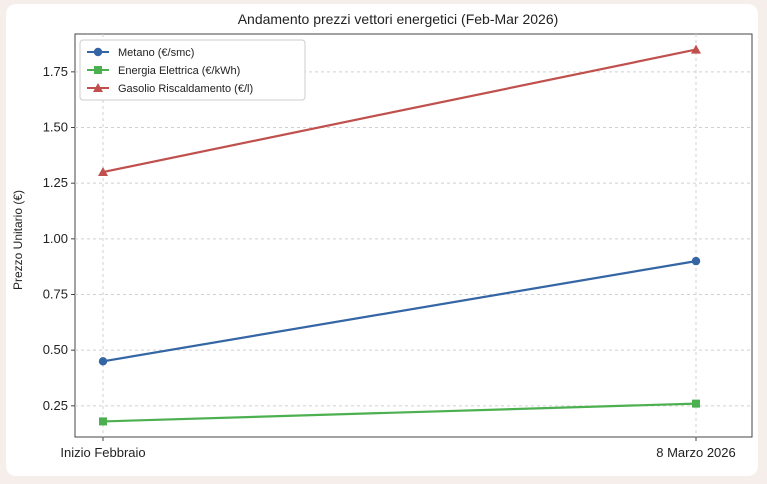  I want to click on legend-label: Gasolio Riscaldamento (€/l), so click(185, 89).